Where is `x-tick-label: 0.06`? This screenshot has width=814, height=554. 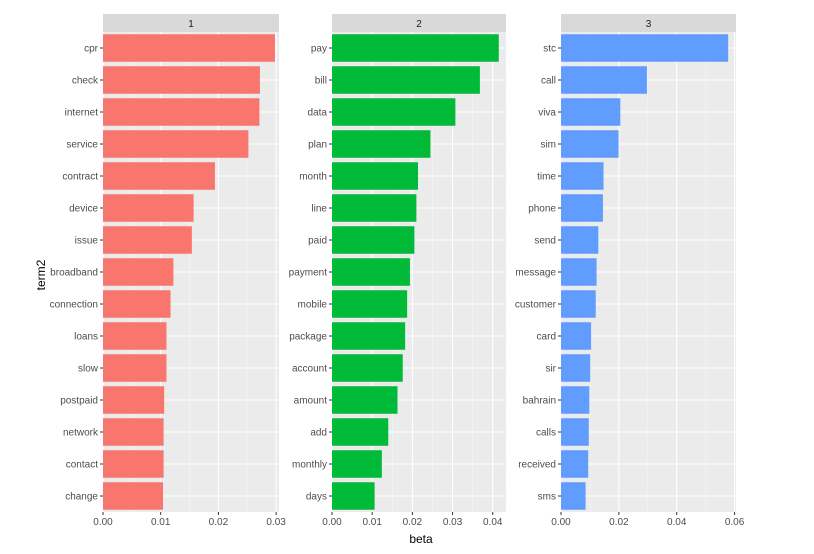 x-tick-label: 0.06 is located at coordinates (735, 522).